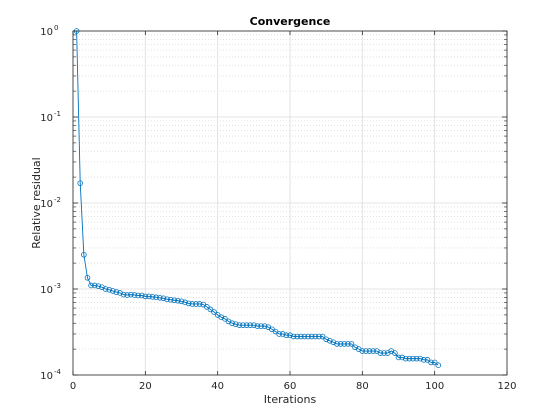  I want to click on x-tick-label: 20, so click(145, 386).